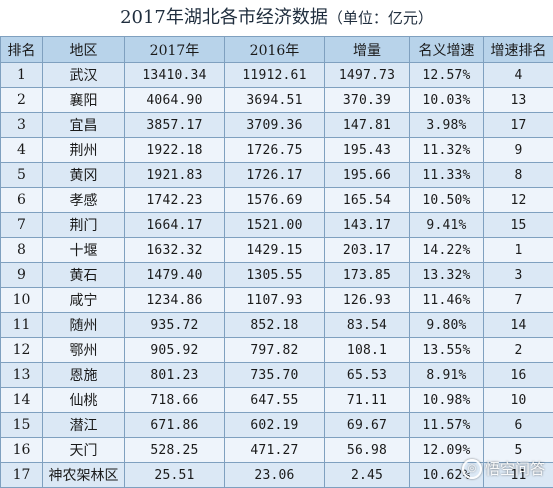 The width and height of the screenshot is (553, 488). Describe the element at coordinates (275, 450) in the screenshot. I see `gdp-2016-cell: 471.27` at that location.